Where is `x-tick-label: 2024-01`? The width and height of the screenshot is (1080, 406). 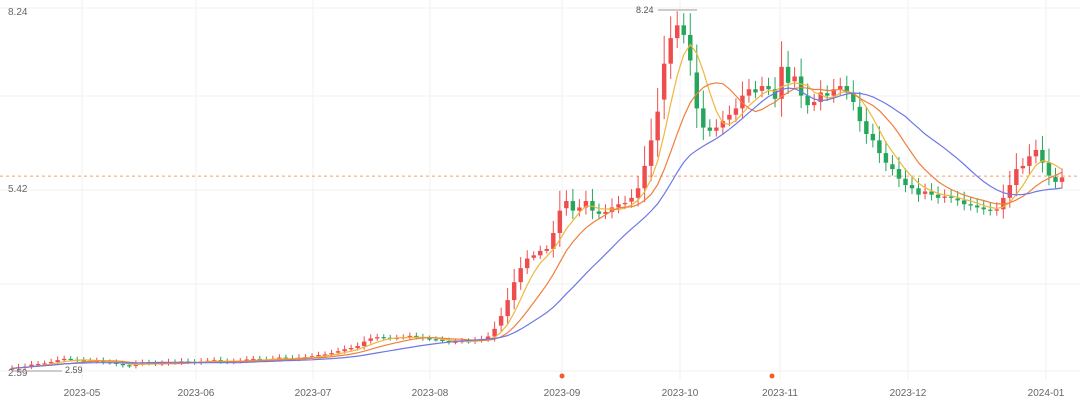 x-tick-label: 2024-01 is located at coordinates (1046, 393).